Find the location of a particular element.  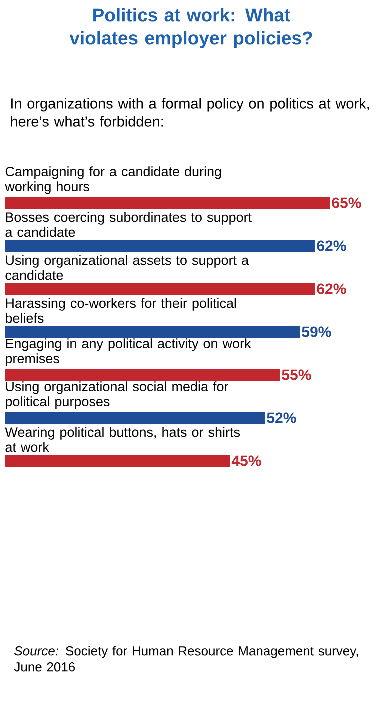

chart-subtitle: In organizations with a formal policy on politics at work, here’s what’s forbidden: is located at coordinates (190, 112).